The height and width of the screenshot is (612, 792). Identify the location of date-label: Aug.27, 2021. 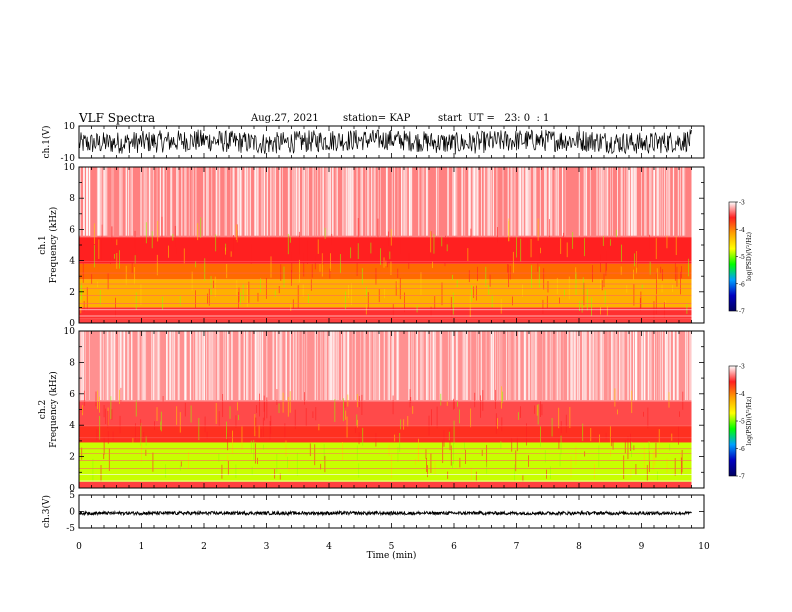
(285, 118).